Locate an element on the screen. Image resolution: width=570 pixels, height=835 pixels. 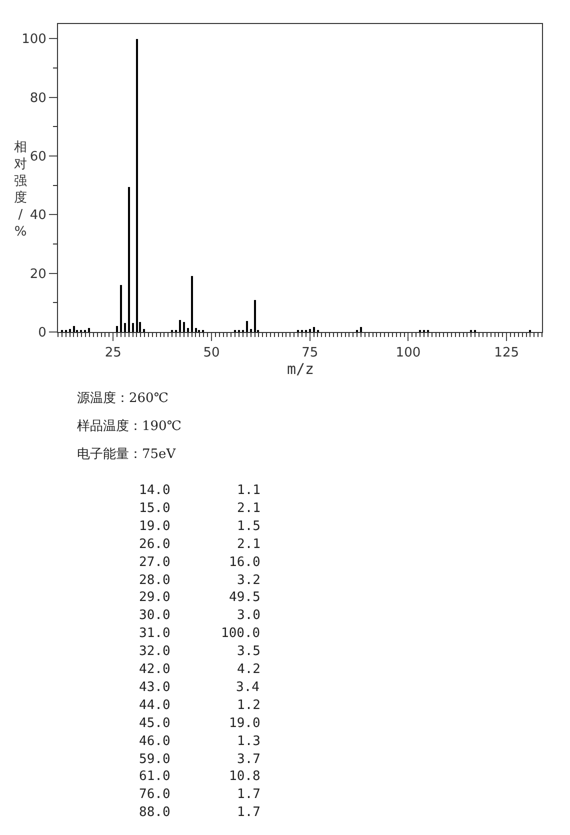
text: 电子能量：75eV is located at coordinates (126, 454).